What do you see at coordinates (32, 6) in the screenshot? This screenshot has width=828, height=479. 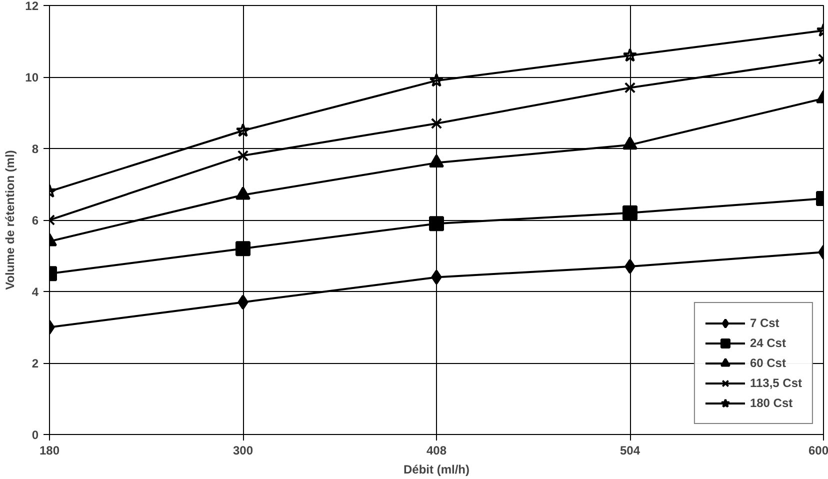 I see `y-tick-label: 12` at bounding box center [32, 6].